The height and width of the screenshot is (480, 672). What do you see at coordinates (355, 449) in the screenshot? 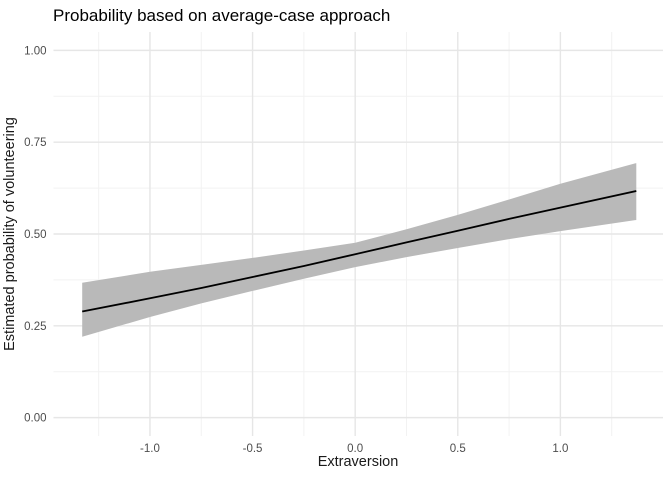
I see `x-tick-label: 0.0` at bounding box center [355, 449].